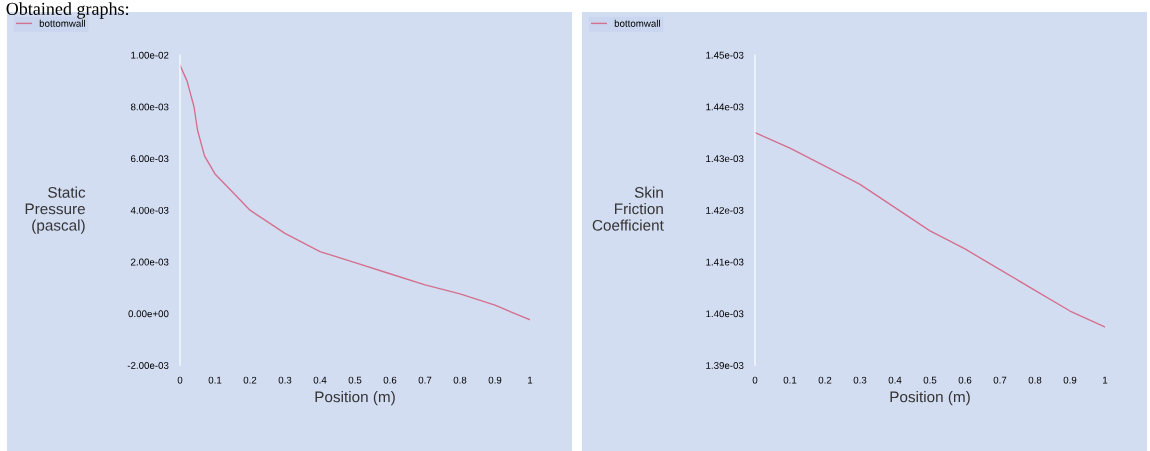 Image resolution: width=1150 pixels, height=451 pixels. I want to click on y-tick-label: 8.00e-03, so click(149, 107).